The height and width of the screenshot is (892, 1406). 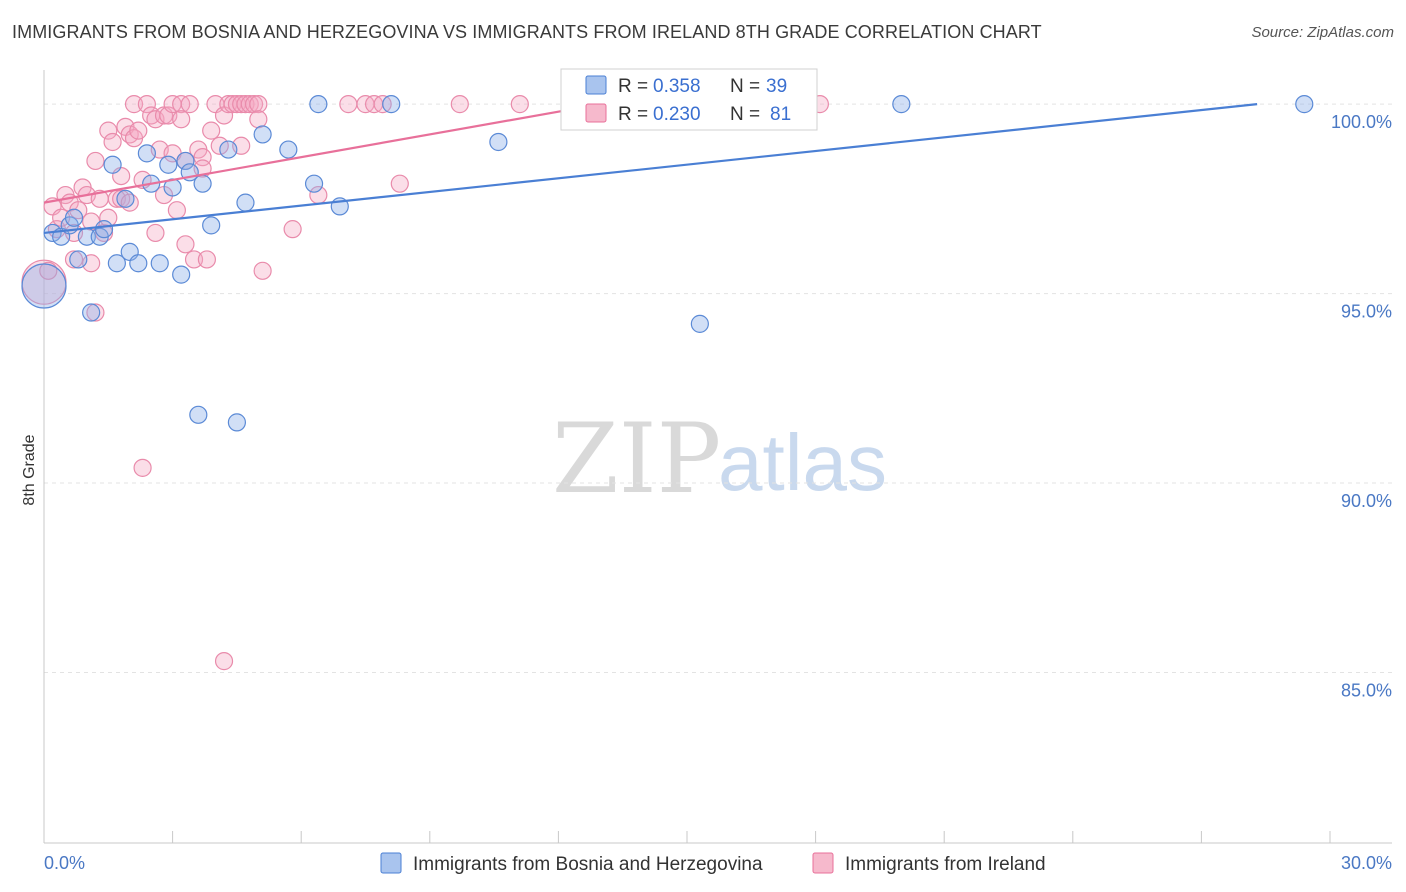 I want to click on legend-r-value-ireland: 0.230, so click(x=677, y=114).